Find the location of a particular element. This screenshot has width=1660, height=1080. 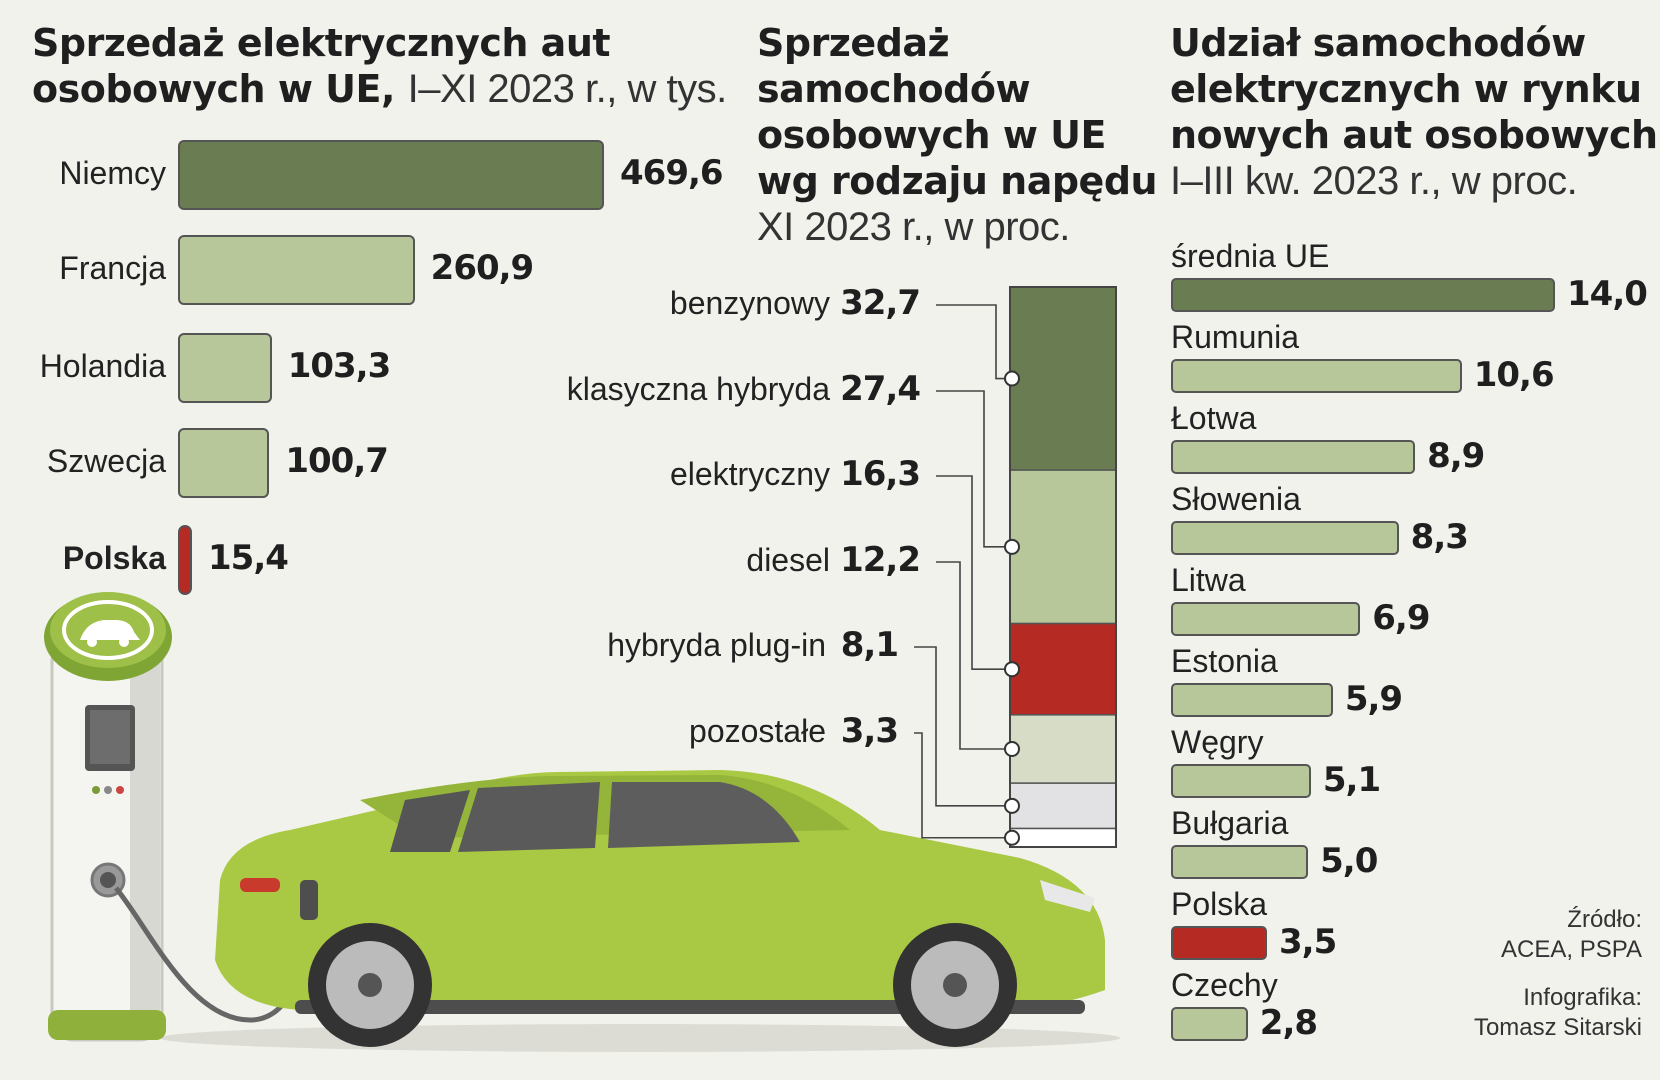

credit-name: Tomasz Sitarski is located at coordinates (1557, 1027).